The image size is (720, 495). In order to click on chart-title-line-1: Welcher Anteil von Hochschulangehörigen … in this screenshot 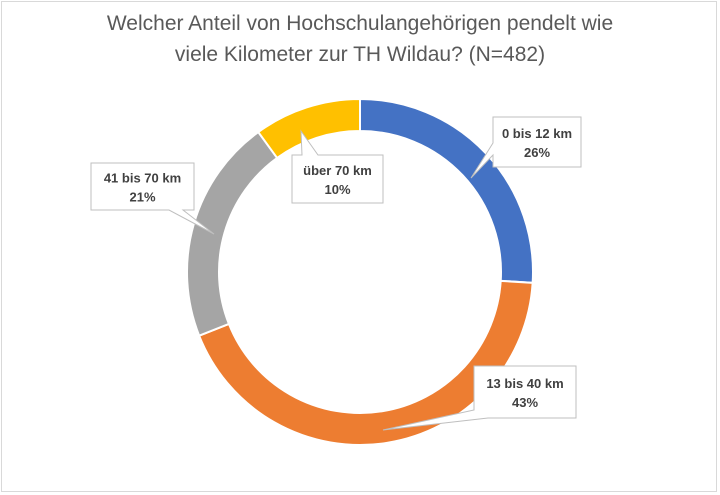, I will do `click(360, 23)`.